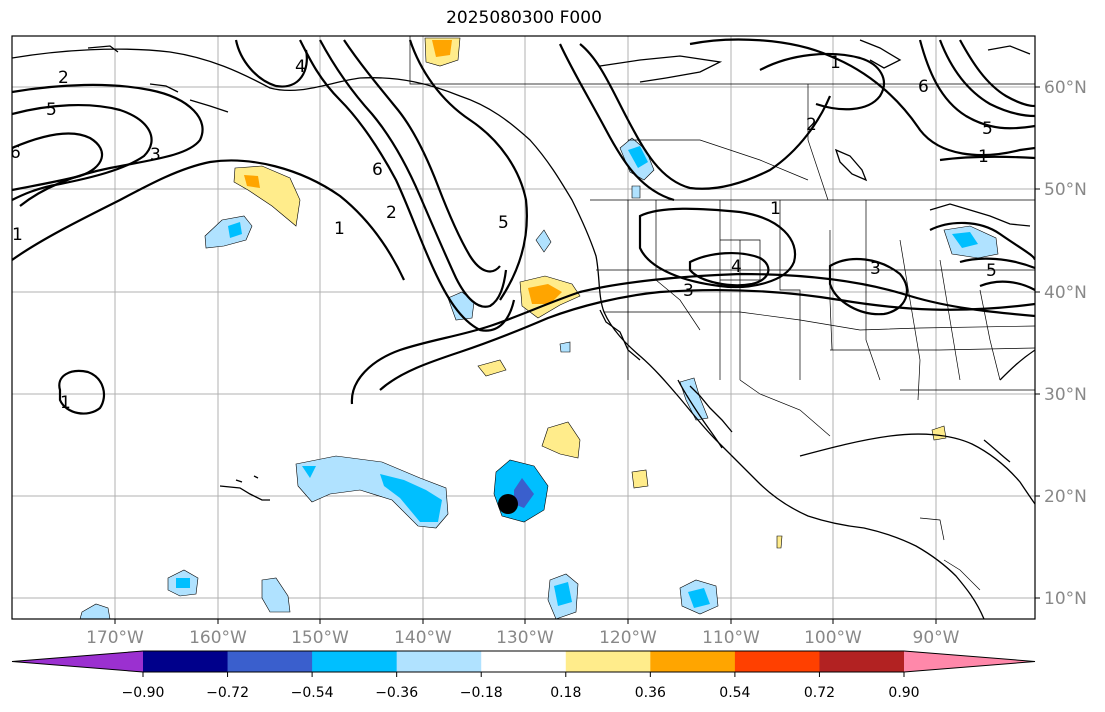  I want to click on lat-label: 50°N, so click(1065, 190).